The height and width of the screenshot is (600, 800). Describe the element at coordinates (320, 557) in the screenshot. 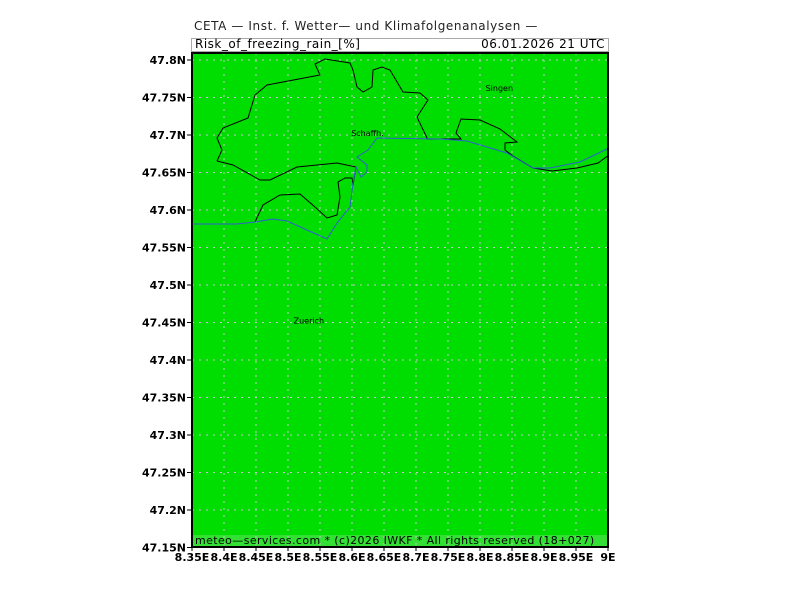

I see `x-tick-label: 8.55E` at that location.